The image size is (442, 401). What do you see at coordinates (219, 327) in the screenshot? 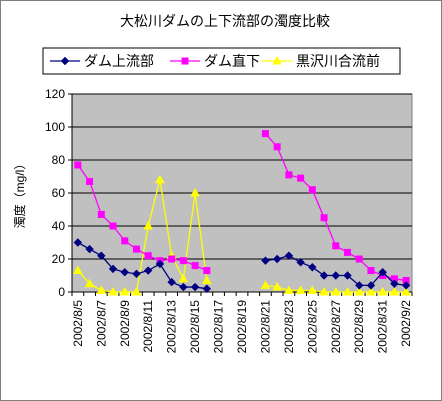
I see `x-tick-label: 2002/8/17` at bounding box center [219, 327].